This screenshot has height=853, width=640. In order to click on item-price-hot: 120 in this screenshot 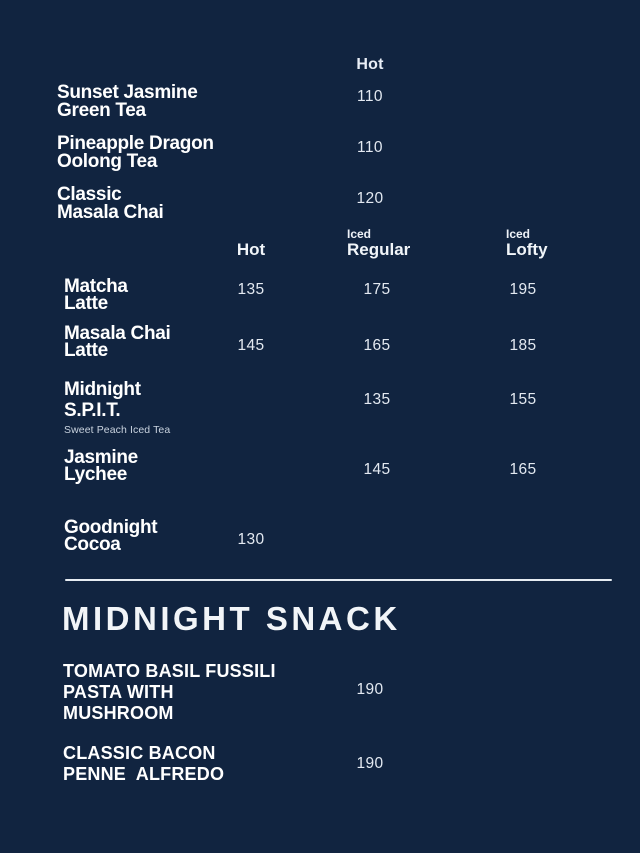, I will do `click(370, 198)`.